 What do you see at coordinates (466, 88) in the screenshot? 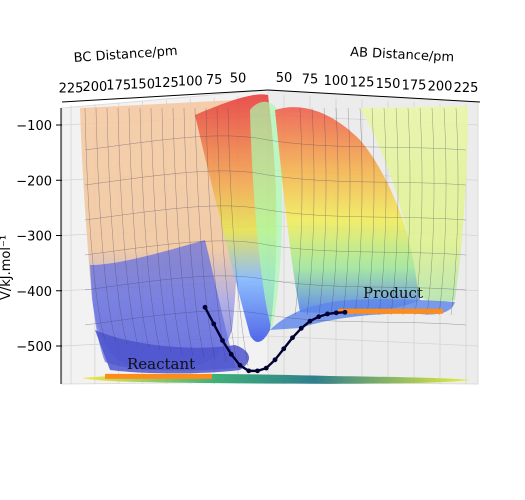
I see `x-tick-label: 225` at bounding box center [466, 88].